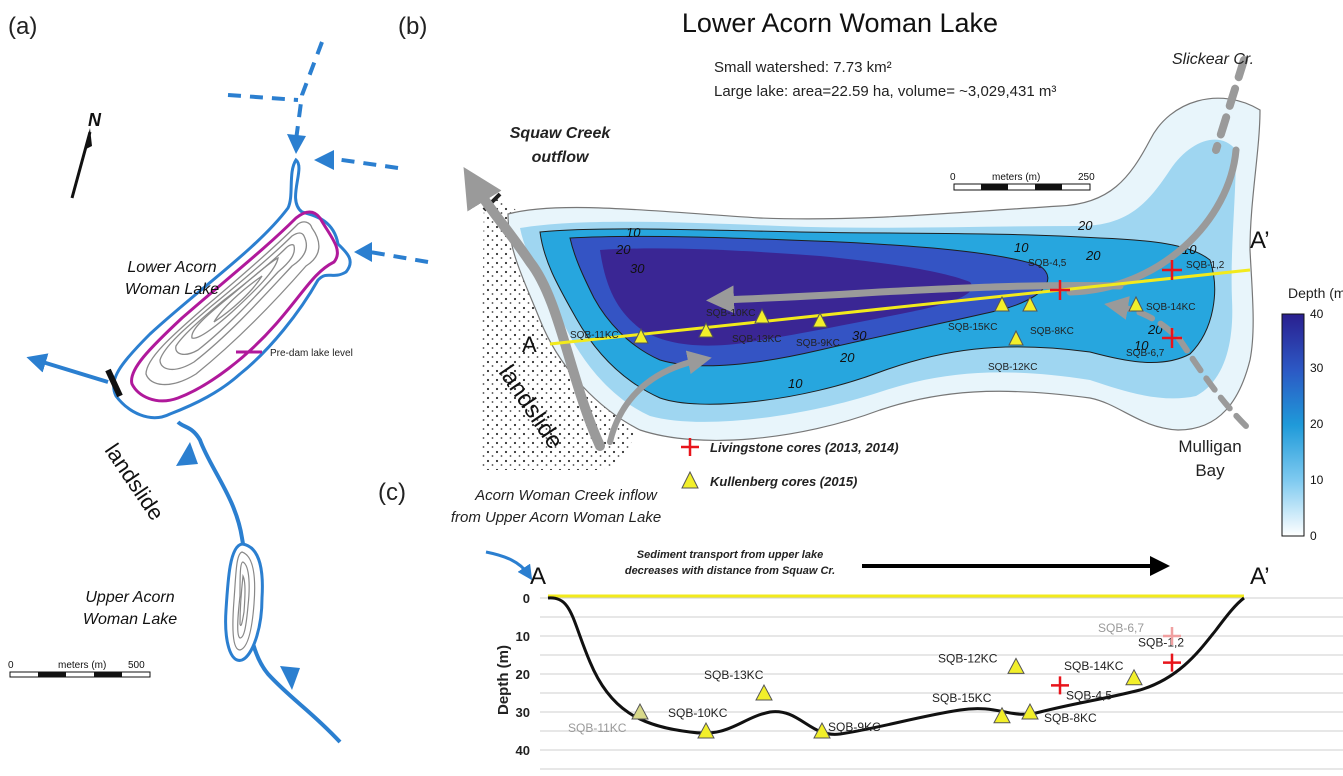 This screenshot has height=776, width=1343. I want to click on core-marker-sqb-10kc, so click(706, 329).